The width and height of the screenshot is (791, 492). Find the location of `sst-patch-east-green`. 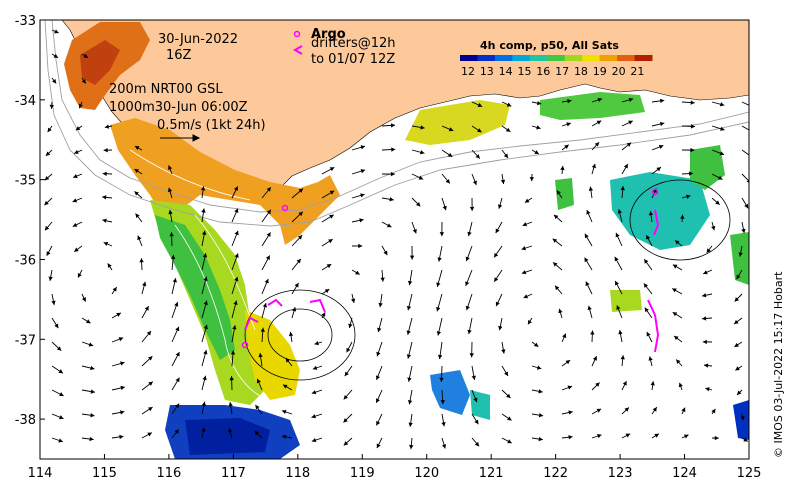

sst-patch-east-green is located at coordinates (707, 167).